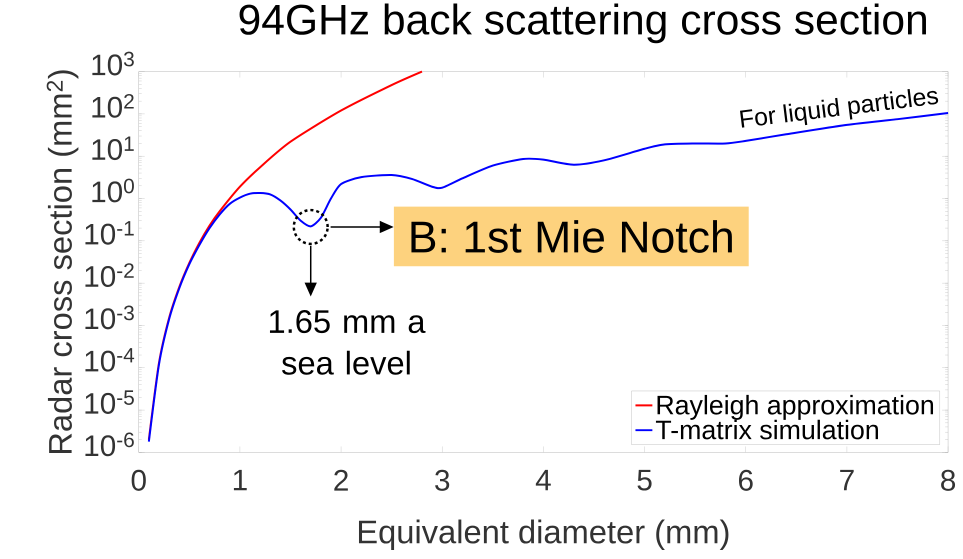 The height and width of the screenshot is (559, 963). Describe the element at coordinates (113, 106) in the screenshot. I see `y-tick-label: 10$^{2}$` at that location.